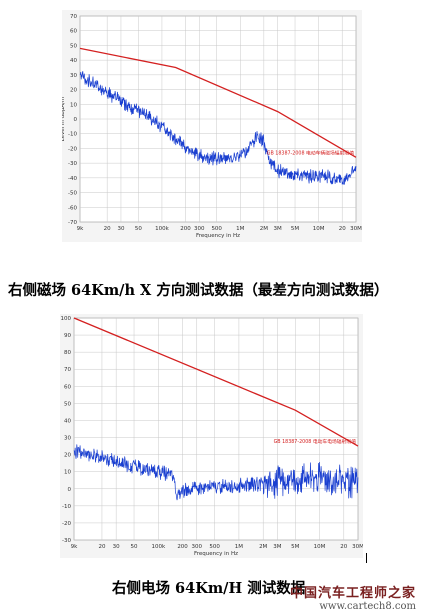  I want to click on magnetic-y-tick-label: -30, so click(72, 164).